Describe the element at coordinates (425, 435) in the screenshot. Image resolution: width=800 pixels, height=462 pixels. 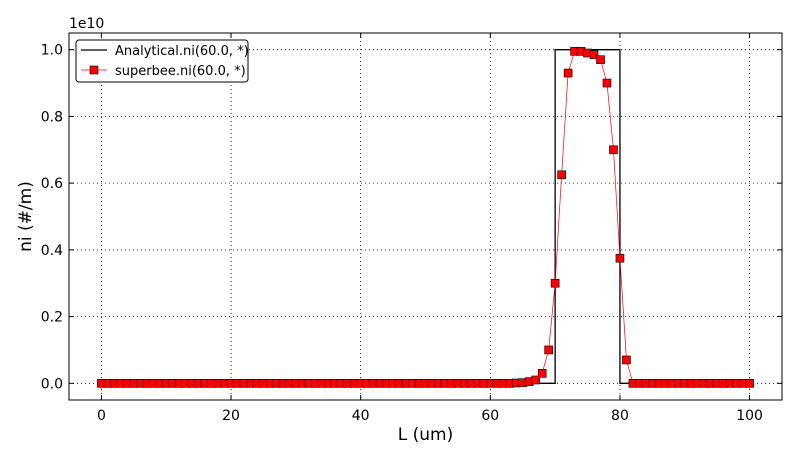
I see `x-axis-label: L (um)` at that location.